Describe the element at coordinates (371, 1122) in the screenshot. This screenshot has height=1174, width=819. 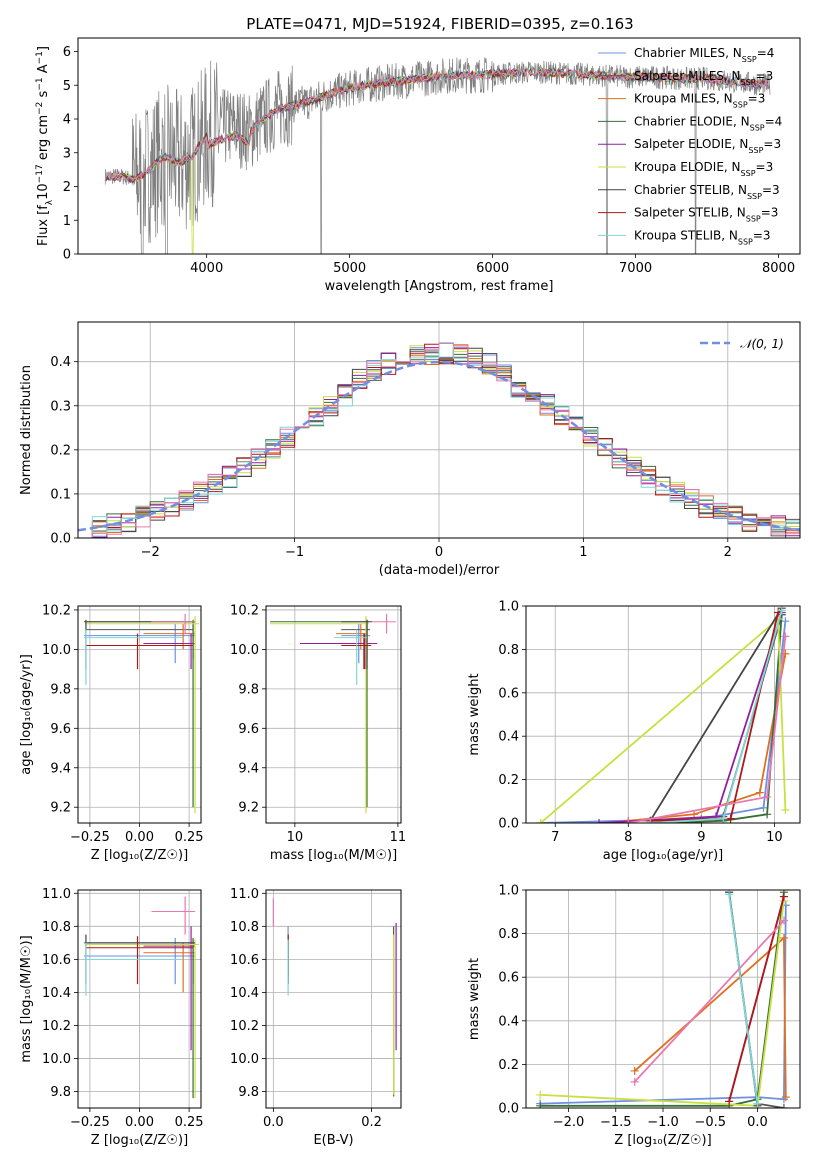
I see `x-tick-label: 0.2` at that location.